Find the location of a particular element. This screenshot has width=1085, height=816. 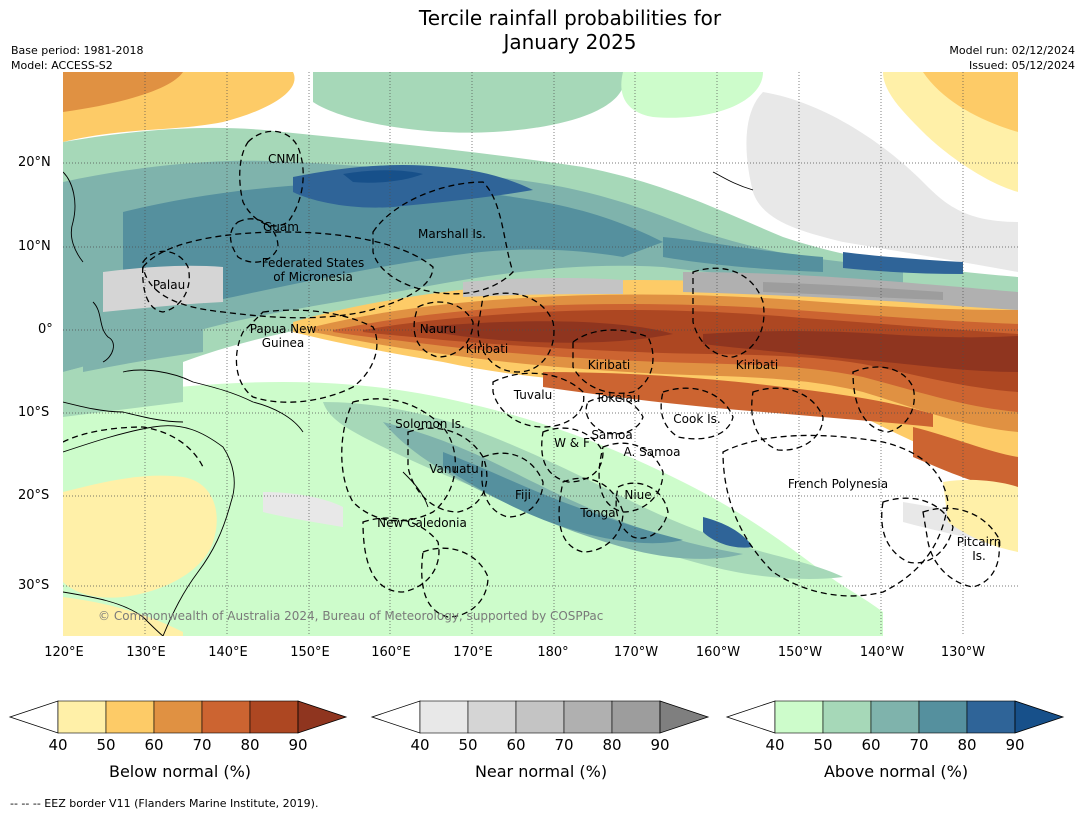

colorbar-near-title: Near normal (%) is located at coordinates (541, 771).